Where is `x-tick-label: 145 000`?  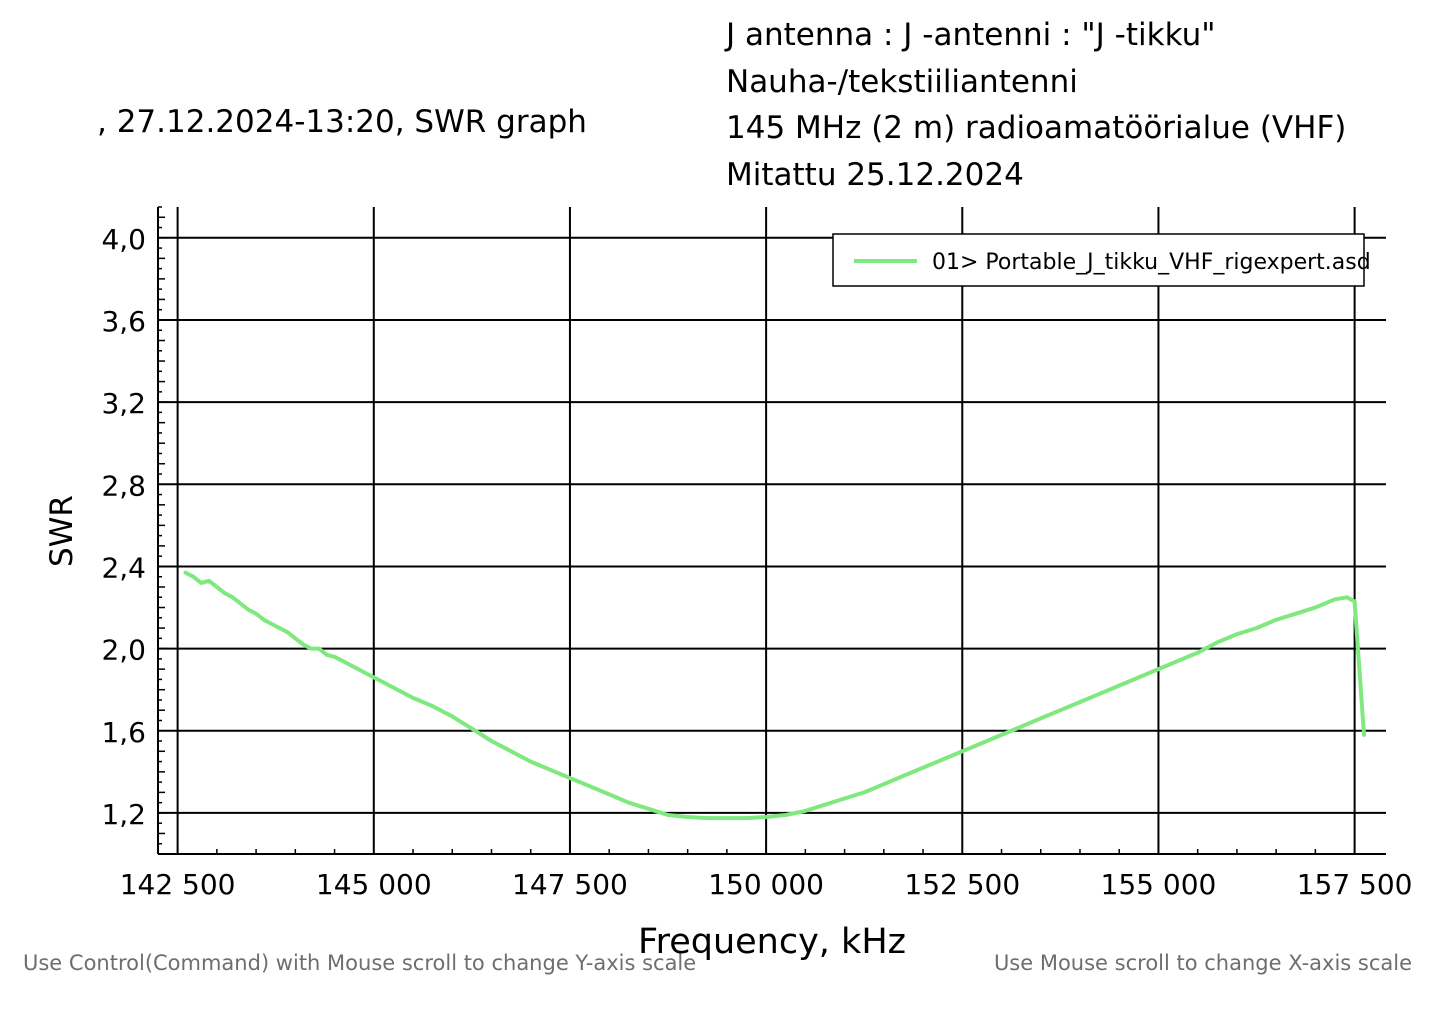
x-tick-label: 145 000 is located at coordinates (374, 884).